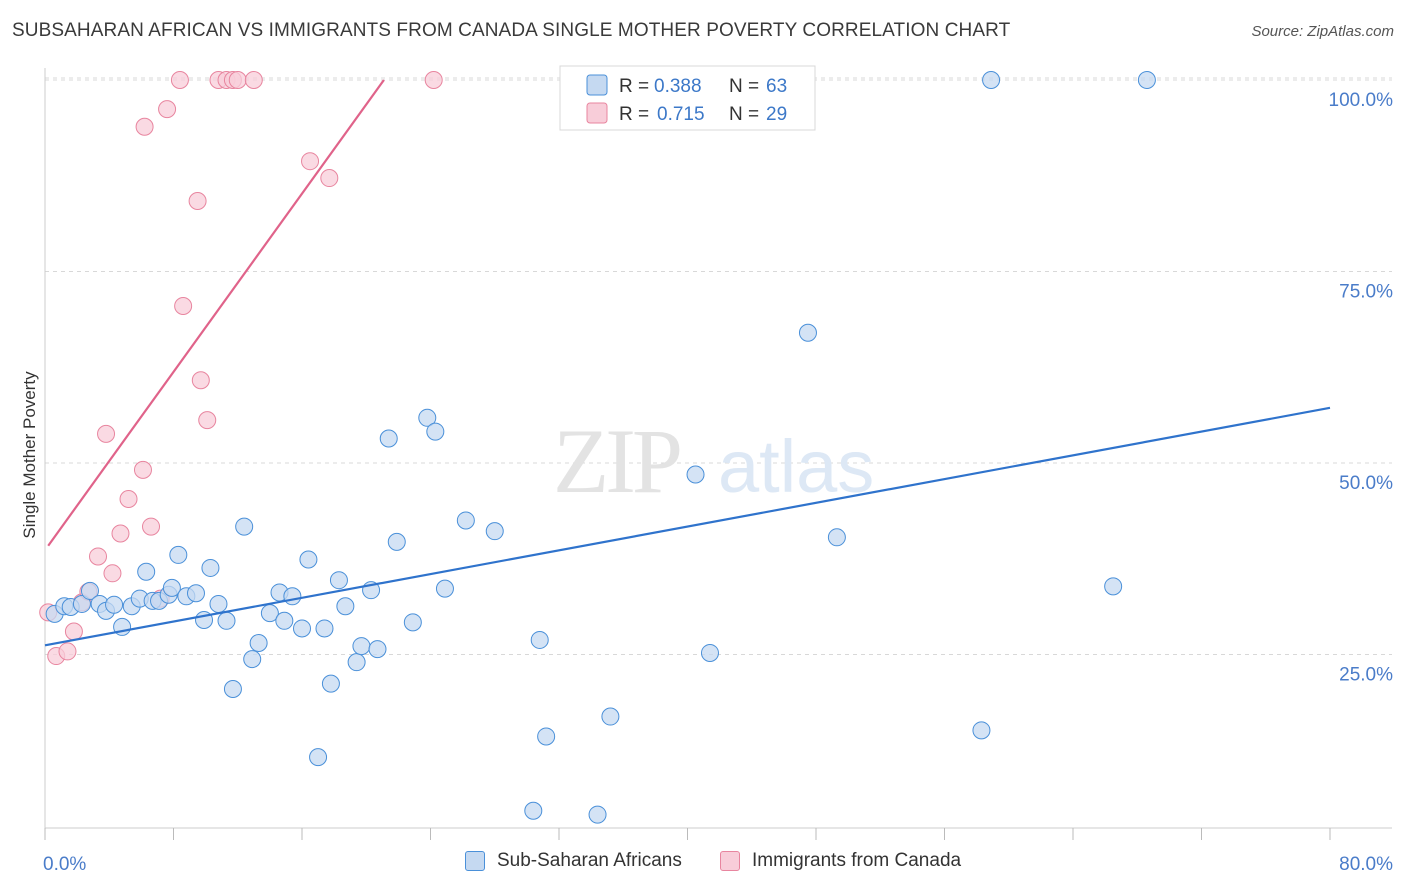 The height and width of the screenshot is (892, 1406). Describe the element at coordinates (1361, 100) in the screenshot. I see `y-tick-label-100: 100.0%` at that location.